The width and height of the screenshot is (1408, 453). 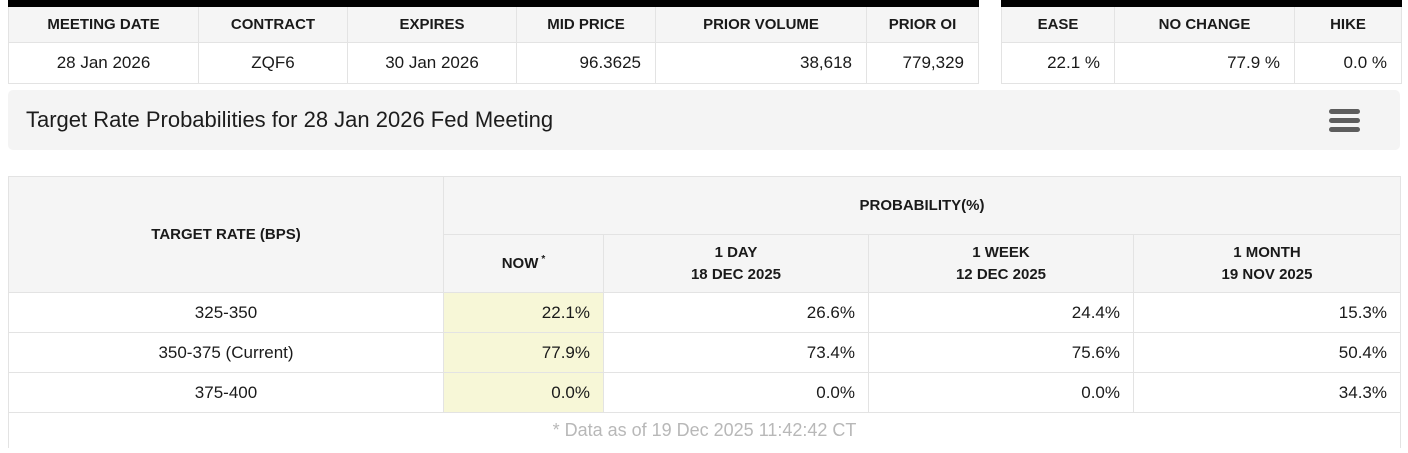 What do you see at coordinates (922, 63) in the screenshot?
I see `prior-oi-value: 779,329` at bounding box center [922, 63].